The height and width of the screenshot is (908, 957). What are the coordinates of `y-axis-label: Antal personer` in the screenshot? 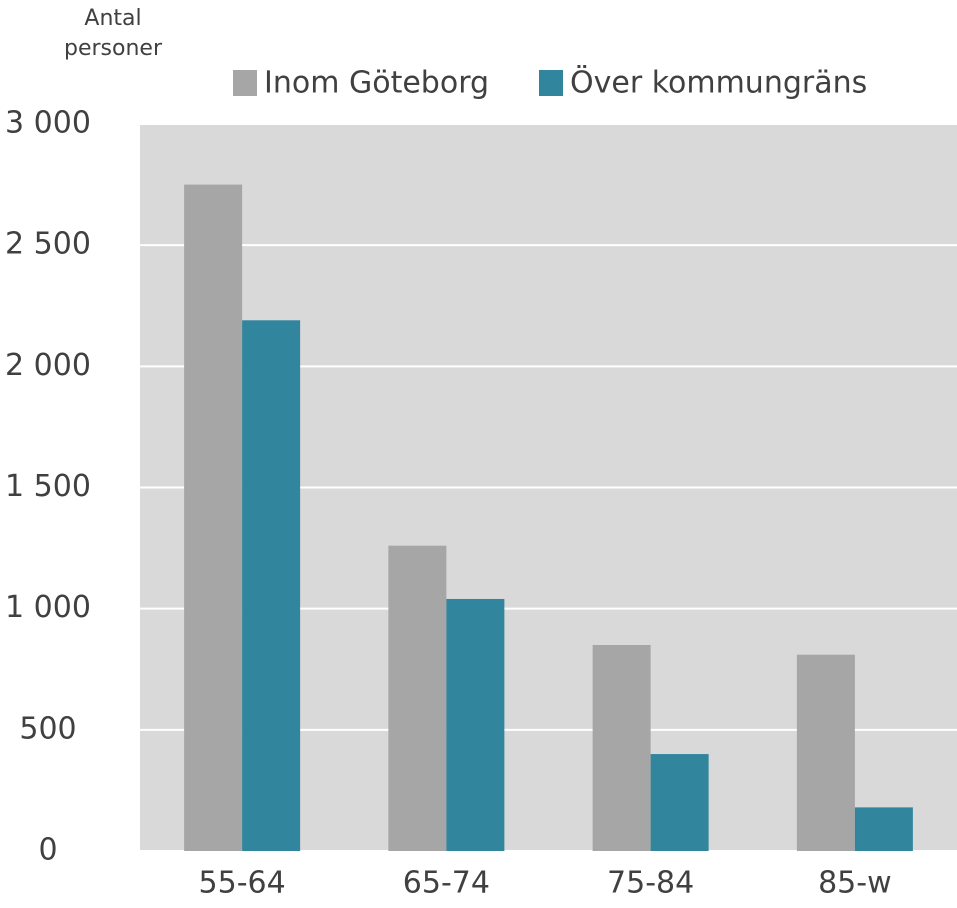 It's located at (113, 33).